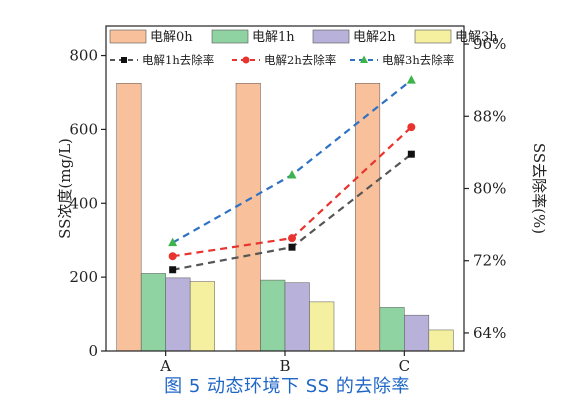 The height and width of the screenshot is (406, 574). What do you see at coordinates (83, 56) in the screenshot?
I see `y-tick-label: 800` at bounding box center [83, 56].